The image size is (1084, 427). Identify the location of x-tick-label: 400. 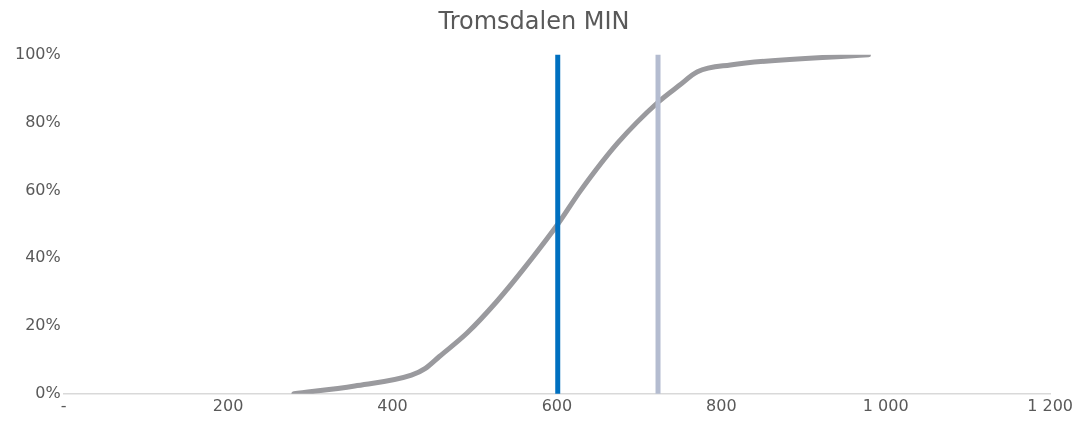
(392, 405).